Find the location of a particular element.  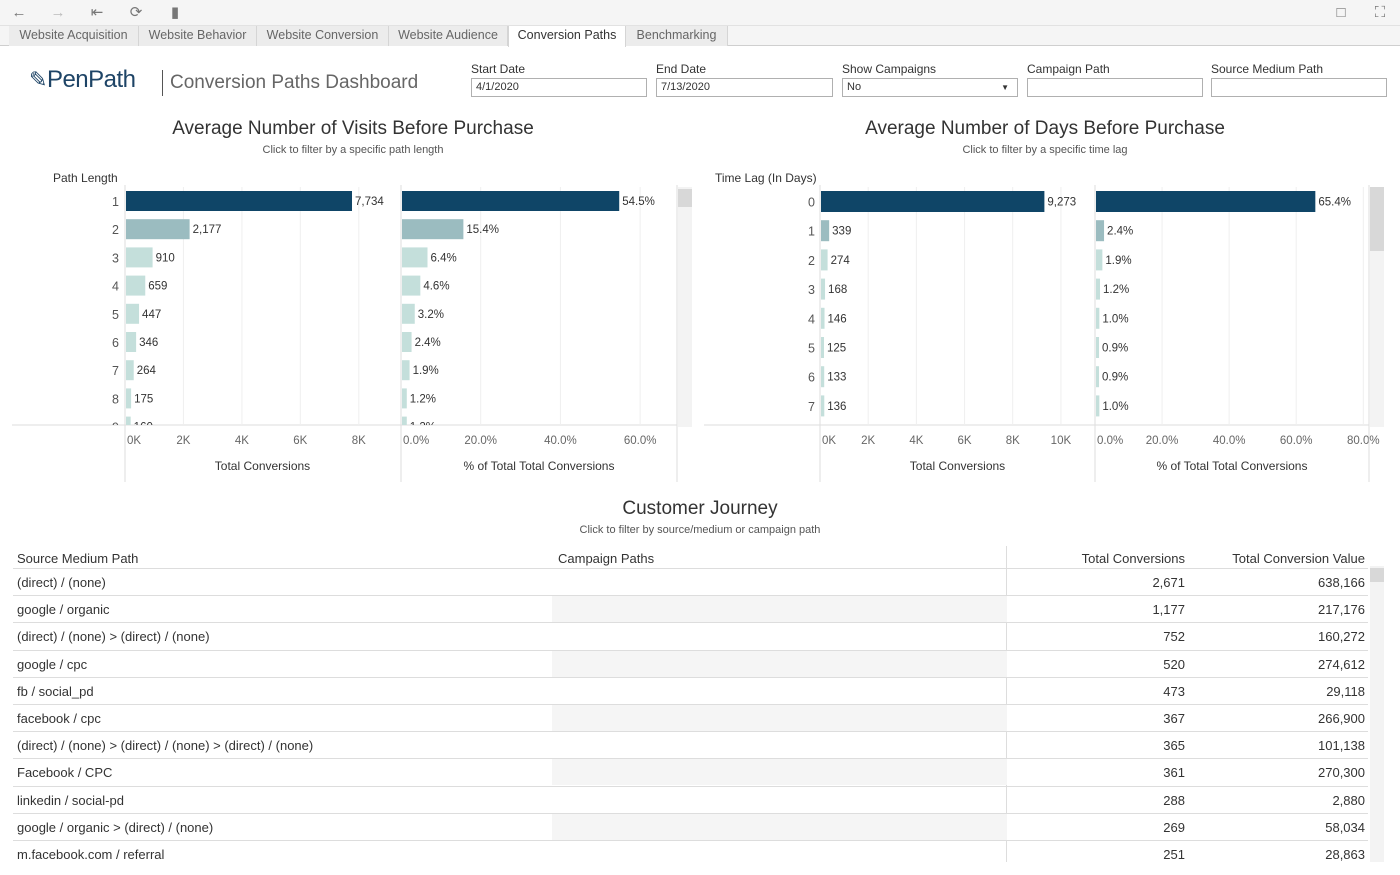

x-tick-label: 60.0% is located at coordinates (640, 441).